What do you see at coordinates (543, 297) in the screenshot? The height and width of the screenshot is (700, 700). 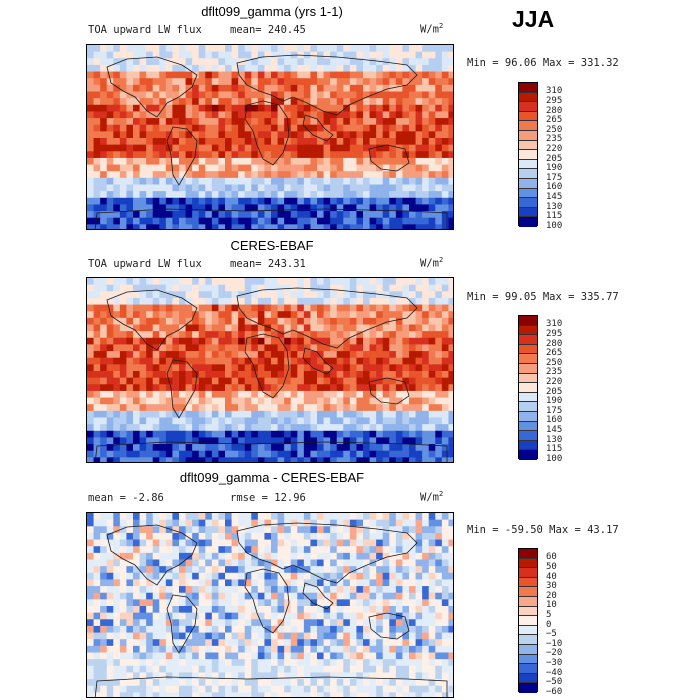 I see `minmax-stat: Min = 99.05 Max = 335.77` at bounding box center [543, 297].